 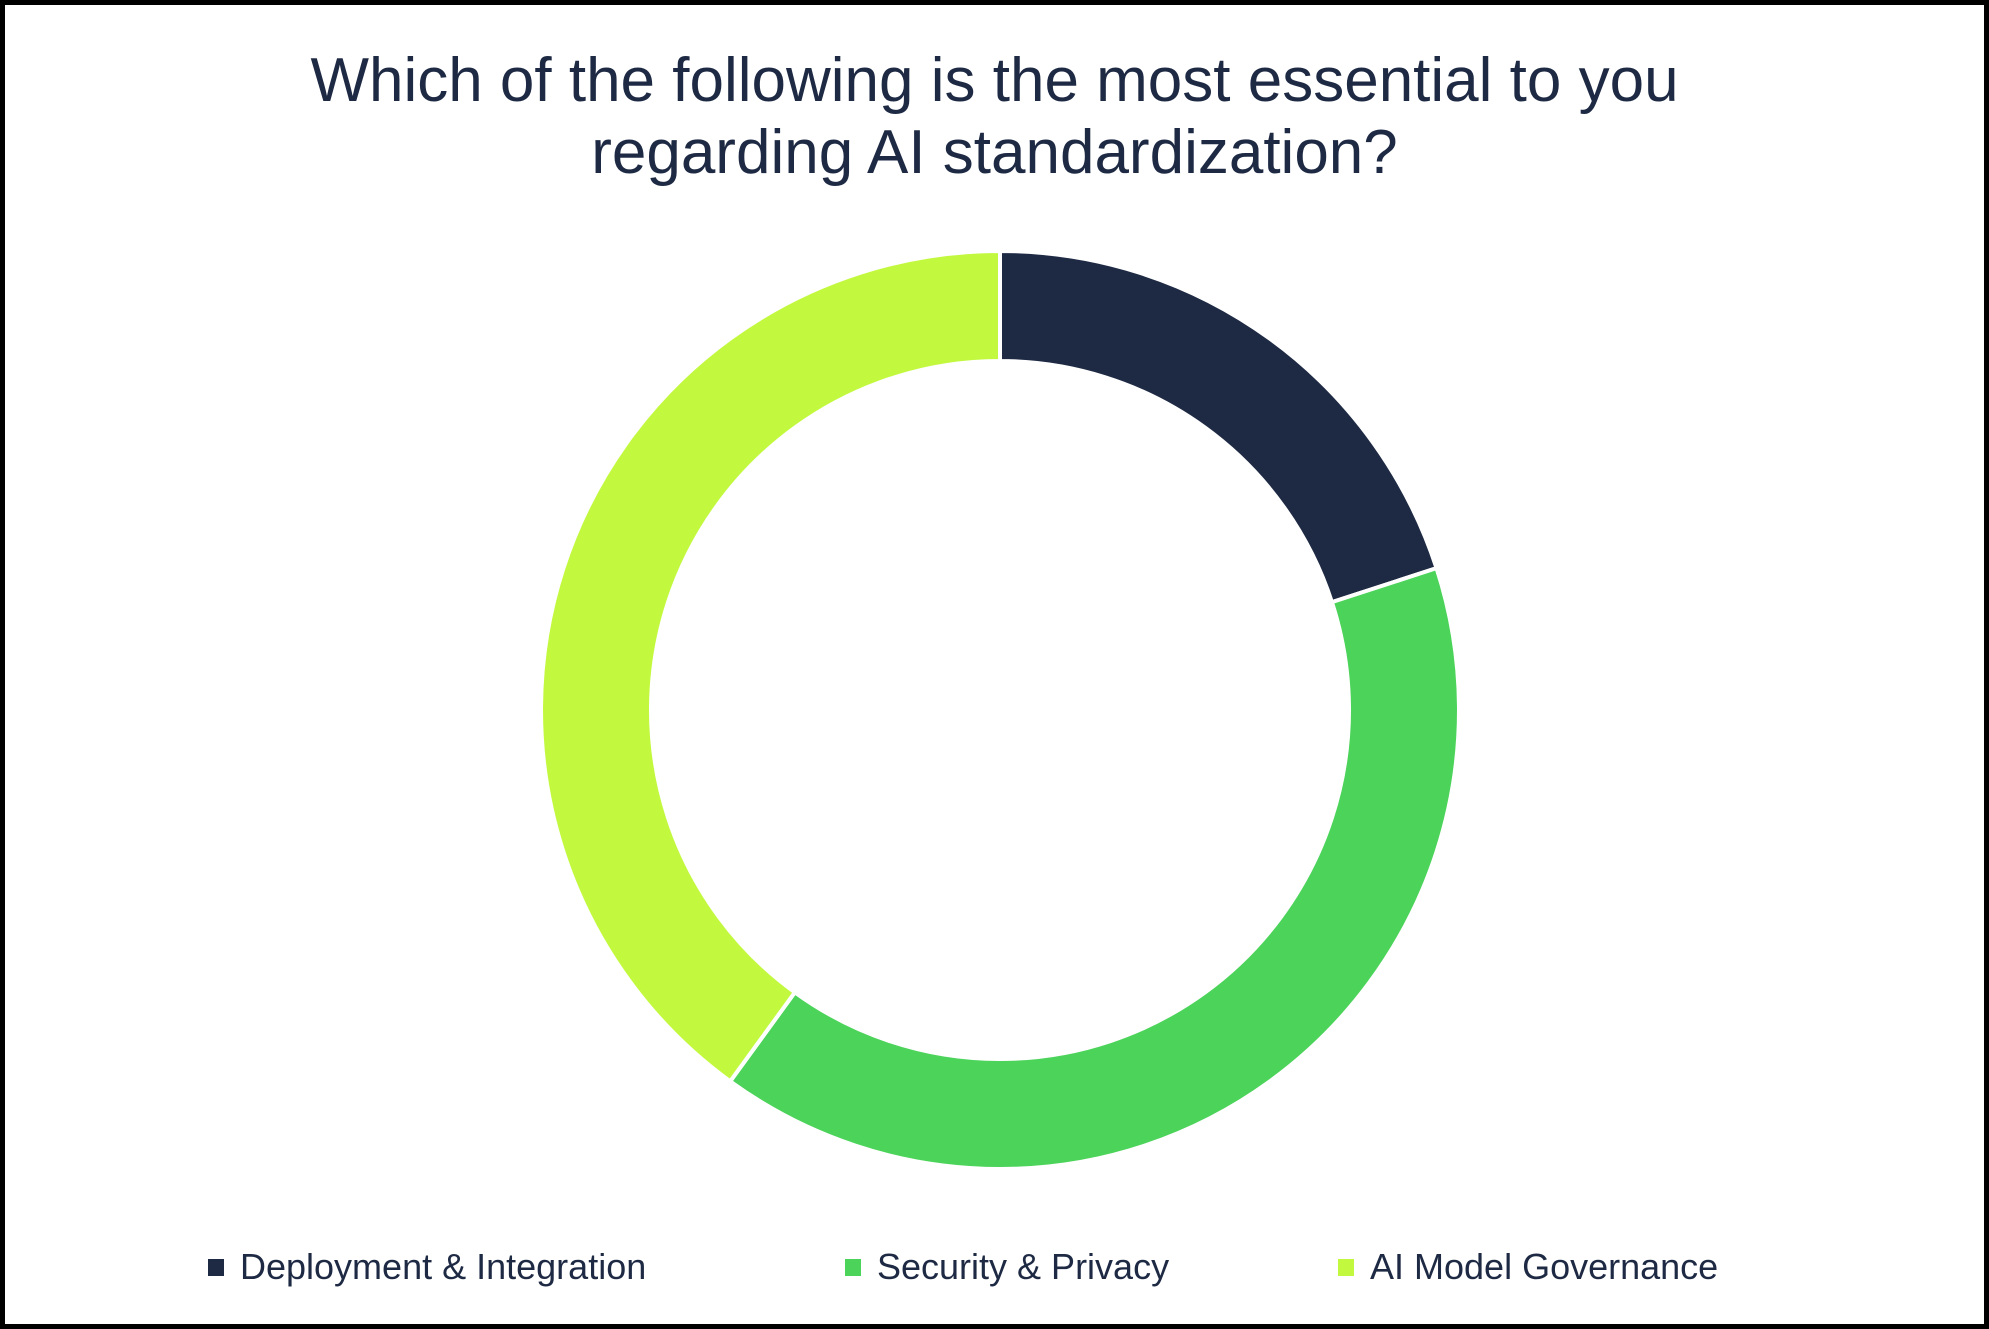 I want to click on donut-segment-ai-model-governance, so click(x=770, y=666).